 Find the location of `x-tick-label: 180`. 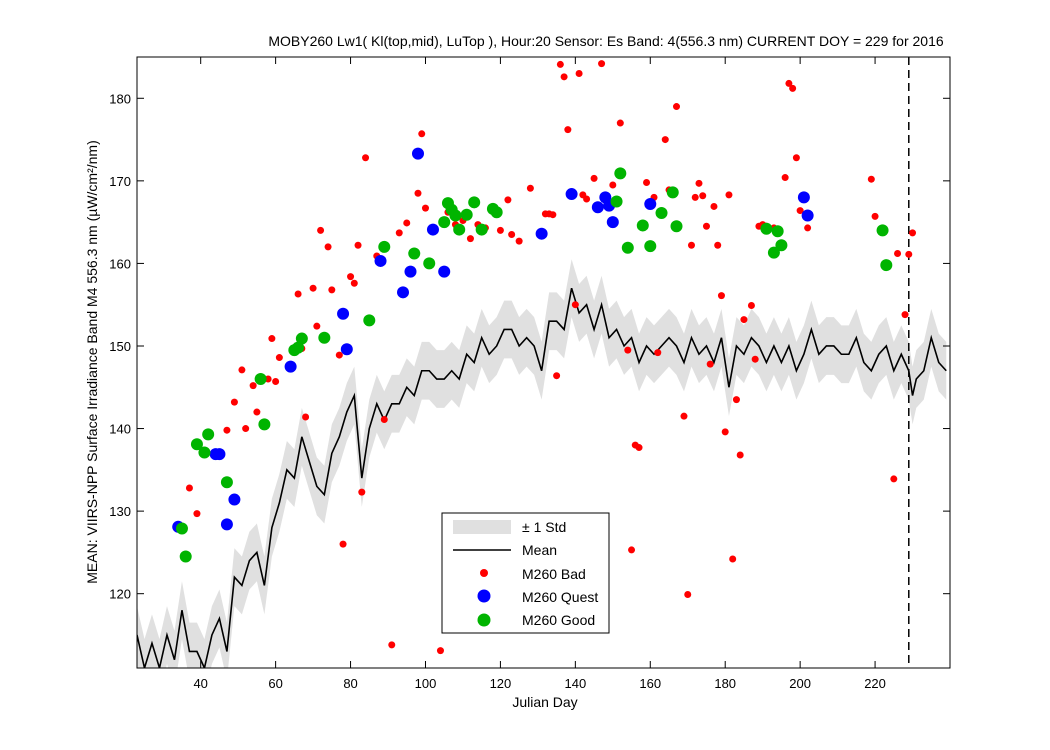

x-tick-label: 180 is located at coordinates (725, 683).